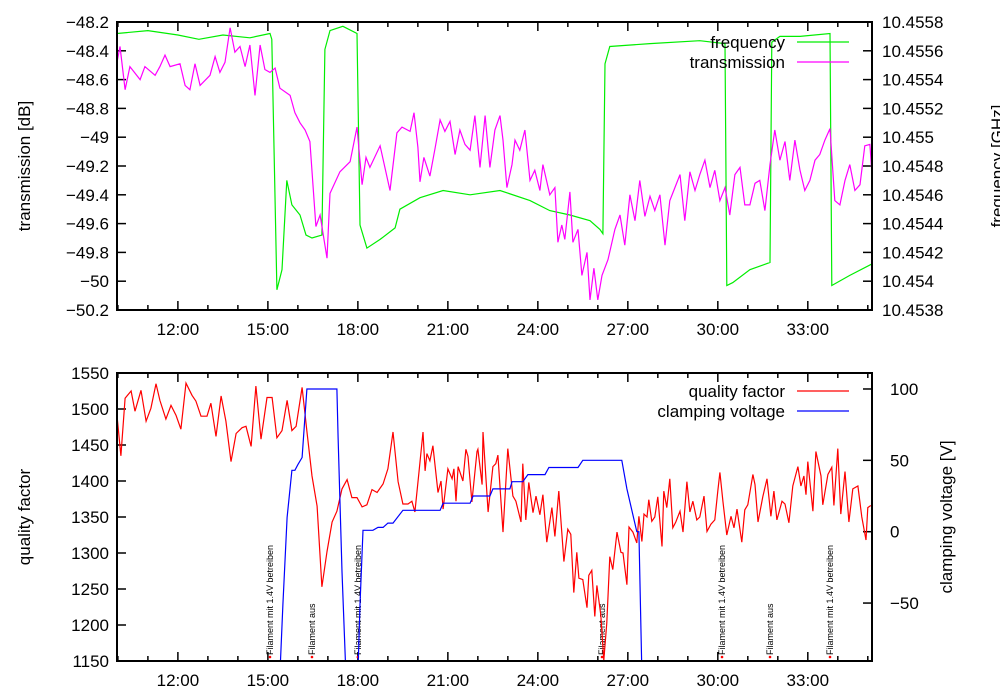  I want to click on y2-axis-label: frequency [GHz], so click(994, 166).